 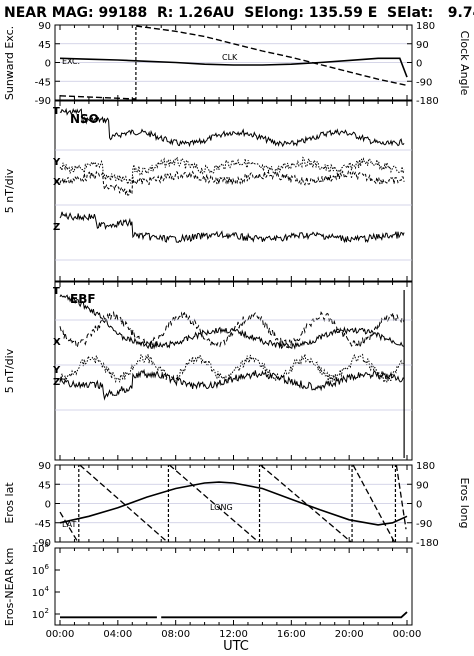 What do you see at coordinates (425, 26) in the screenshot?
I see `p1-ytick-right-0: 180` at bounding box center [425, 26].